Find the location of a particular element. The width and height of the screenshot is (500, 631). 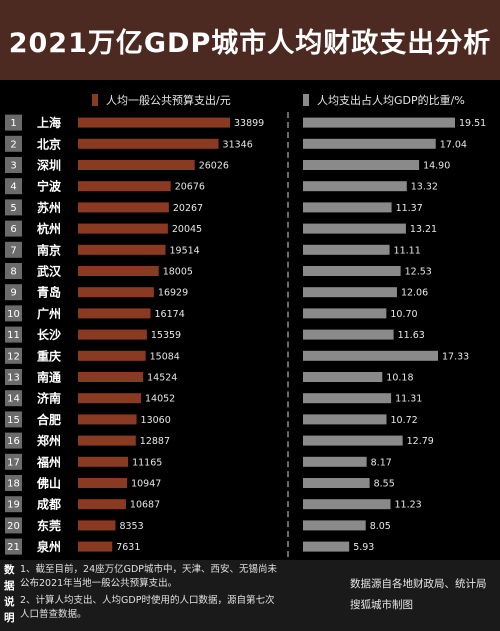

city-label: 杭州 is located at coordinates (49, 228).